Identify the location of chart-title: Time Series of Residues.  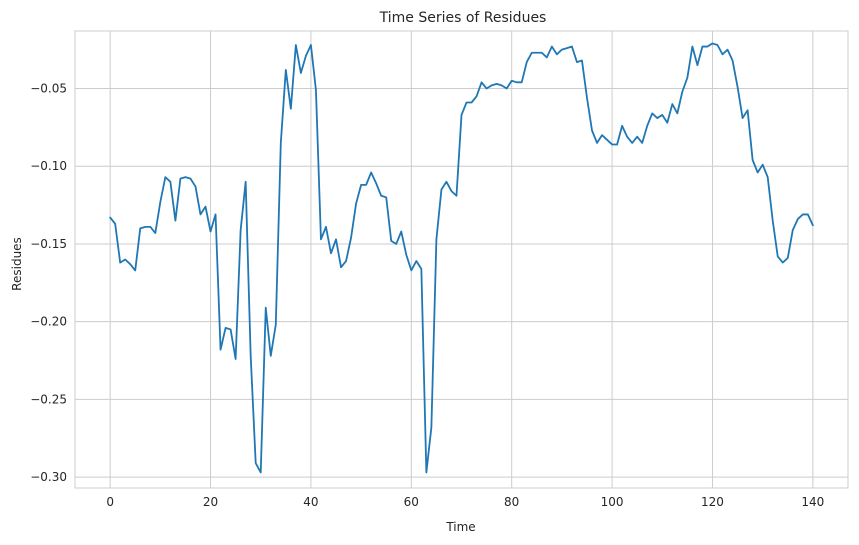
(463, 18).